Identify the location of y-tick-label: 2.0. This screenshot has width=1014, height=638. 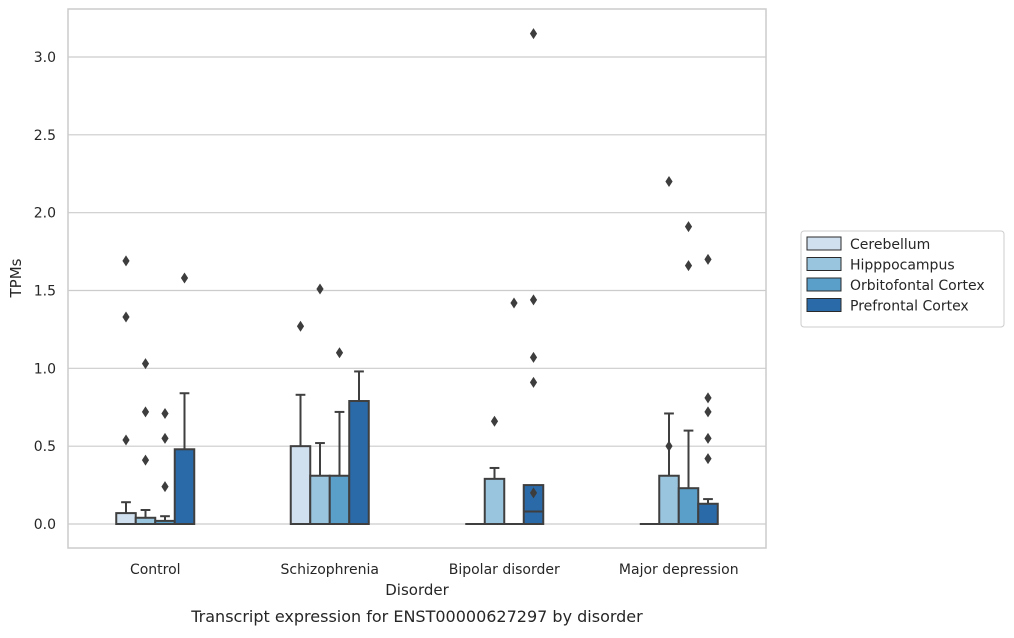
(45, 214).